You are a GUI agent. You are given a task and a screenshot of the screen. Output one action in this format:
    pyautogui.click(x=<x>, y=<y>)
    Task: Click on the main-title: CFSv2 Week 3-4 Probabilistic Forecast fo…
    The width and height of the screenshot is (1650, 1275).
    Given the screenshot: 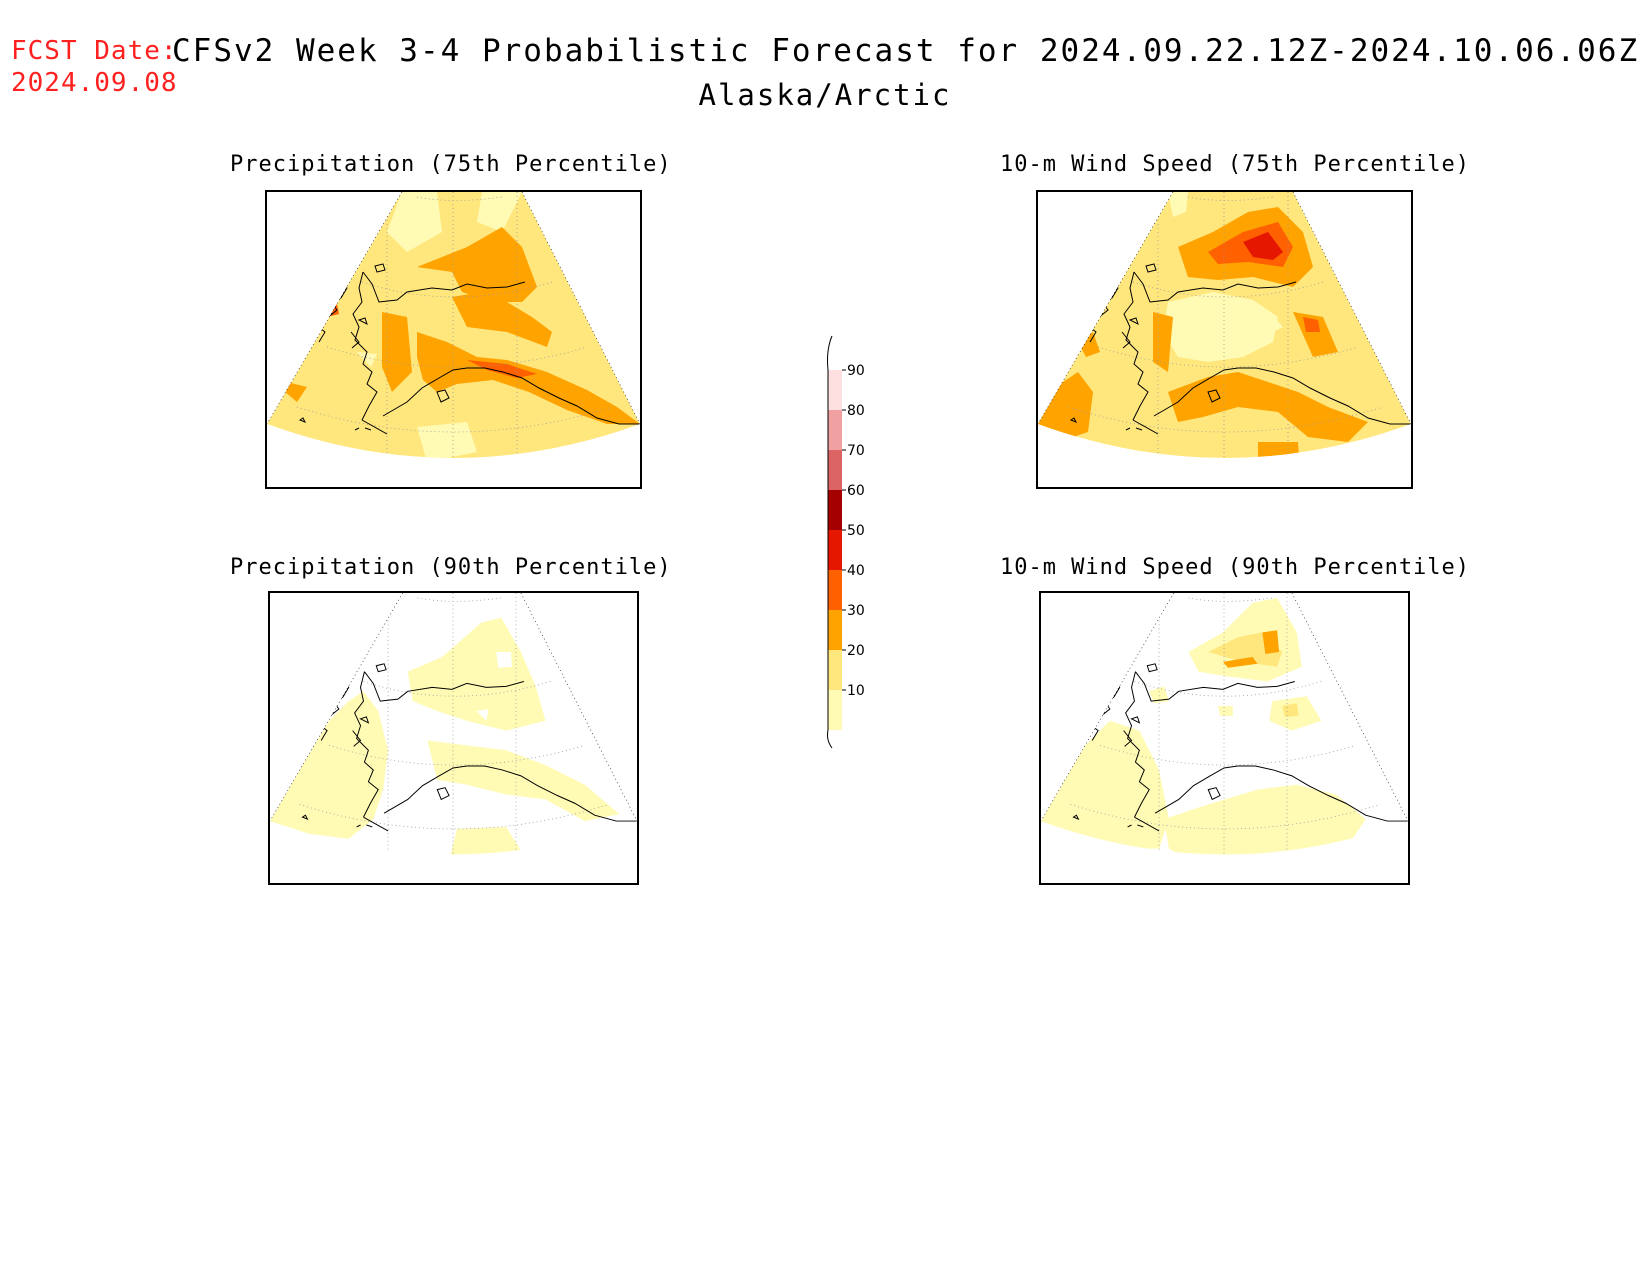 What is the action you would take?
    pyautogui.click(x=906, y=51)
    